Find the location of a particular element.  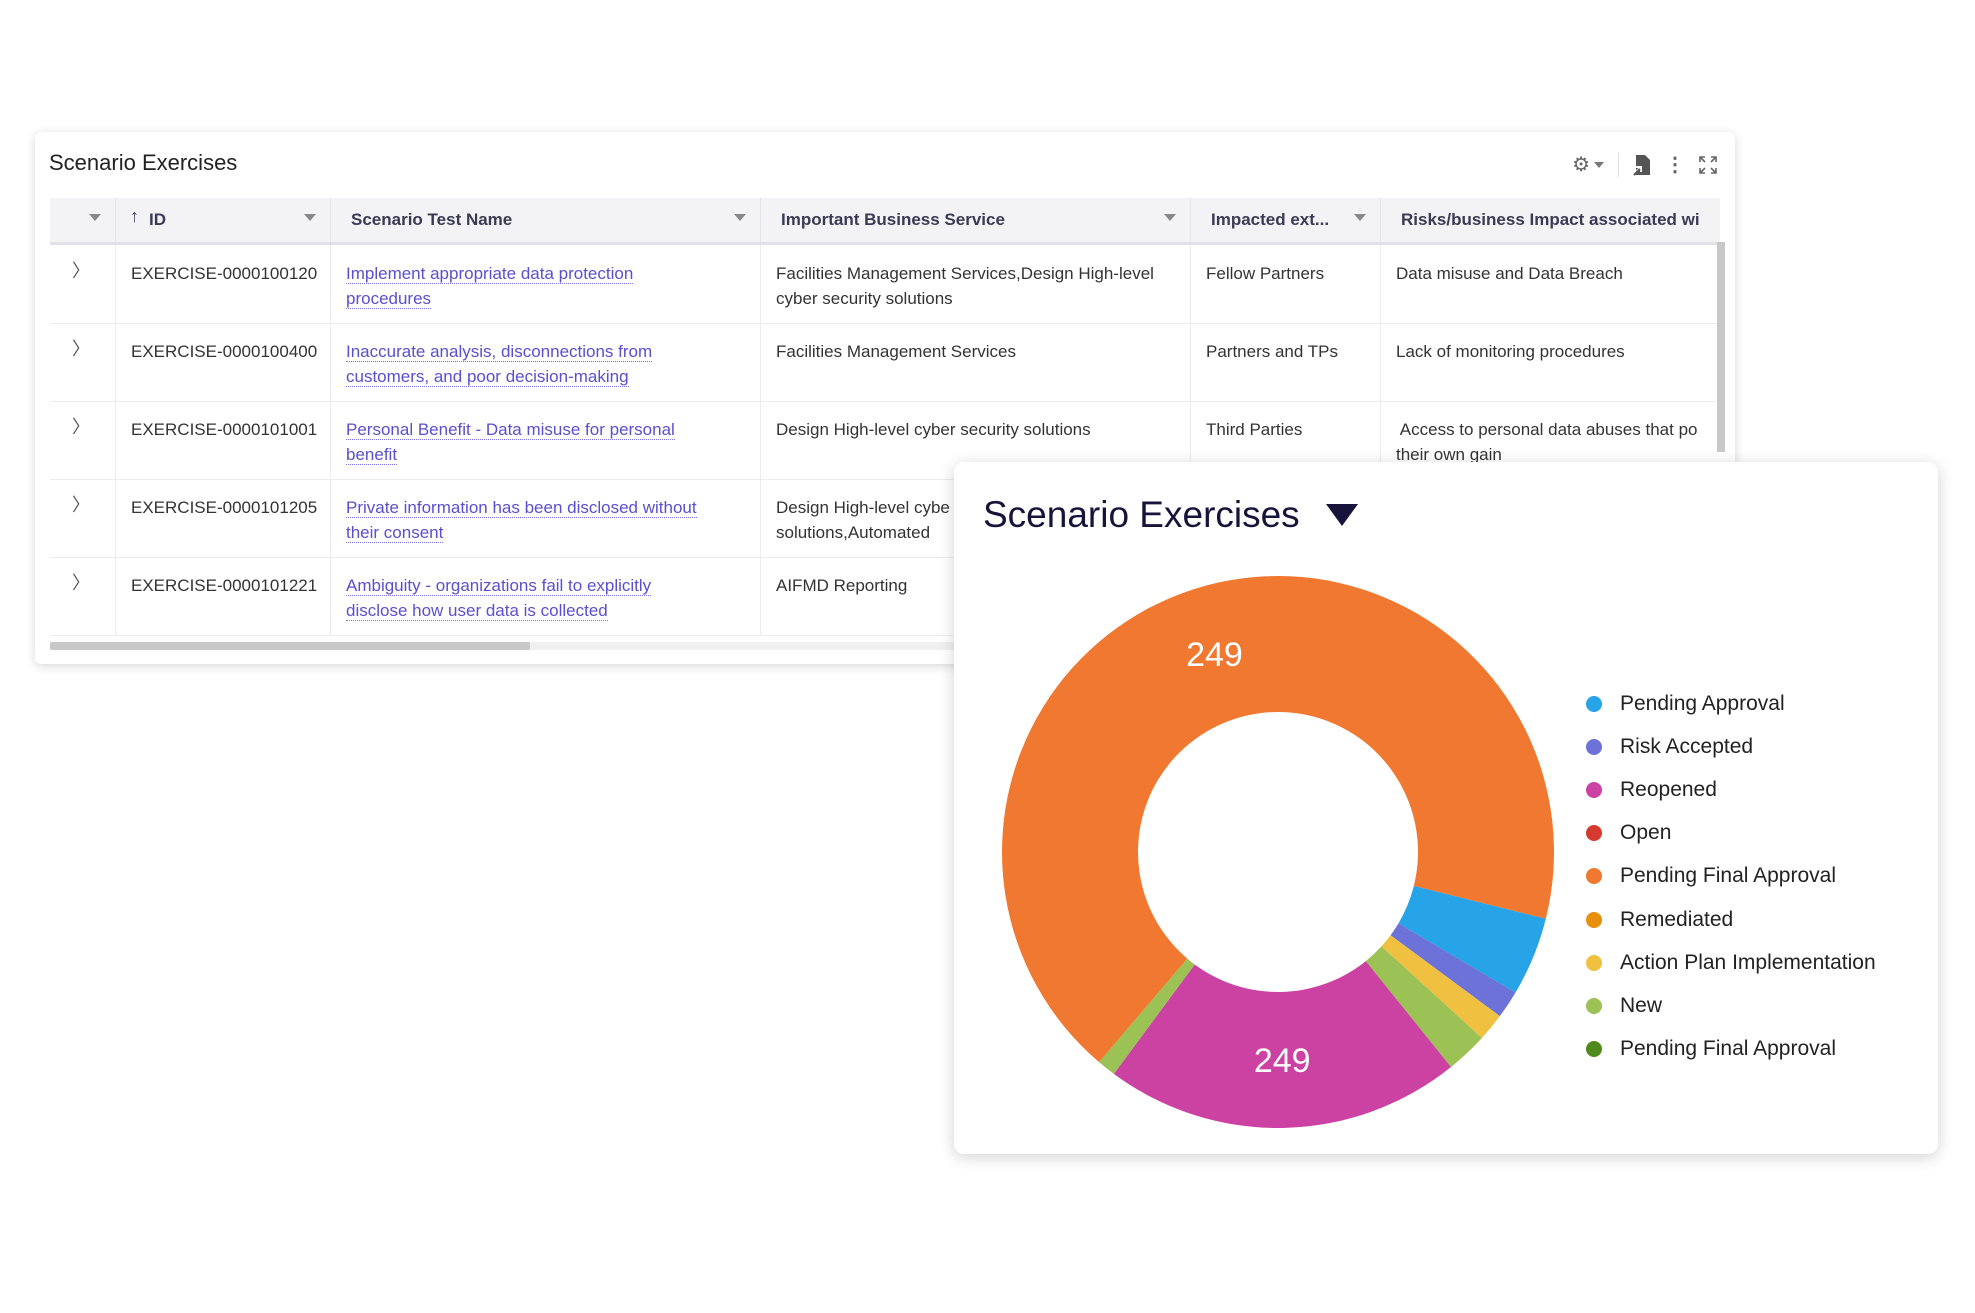

cell-id: EXERCISE-0000101221 is located at coordinates (223, 596).